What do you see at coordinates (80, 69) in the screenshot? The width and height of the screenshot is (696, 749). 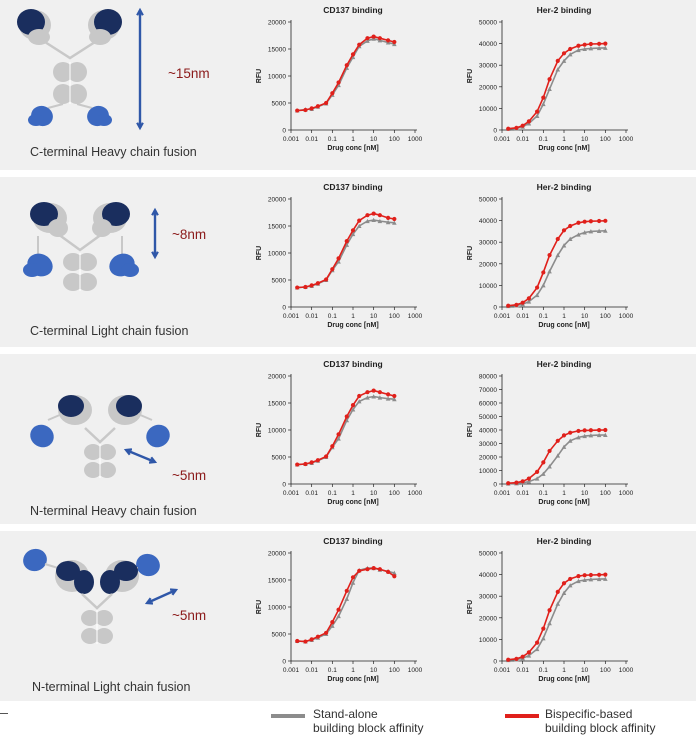 I see `antibody-c-terminal-heavy-chain-fusion-icon` at bounding box center [80, 69].